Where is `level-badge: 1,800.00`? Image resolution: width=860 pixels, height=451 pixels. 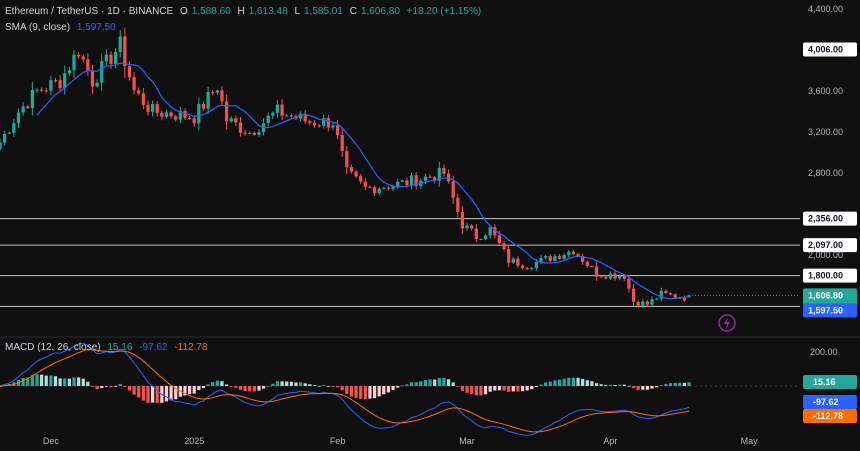 level-badge: 1,800.00 is located at coordinates (830, 275).